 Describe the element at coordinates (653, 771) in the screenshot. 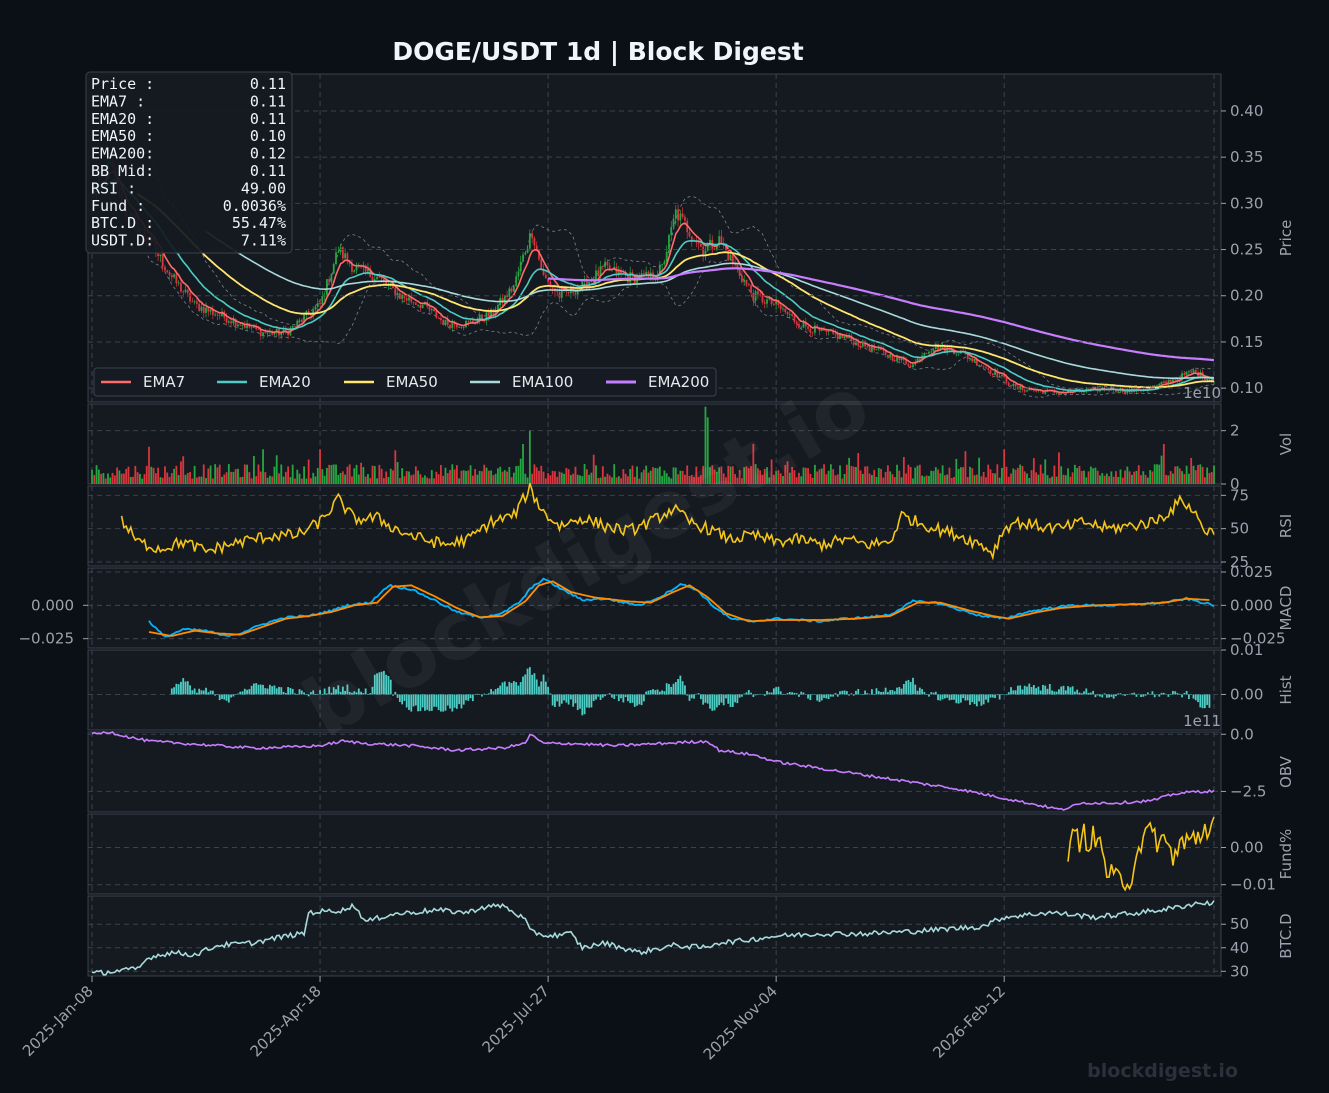

I see `obv-line` at that location.